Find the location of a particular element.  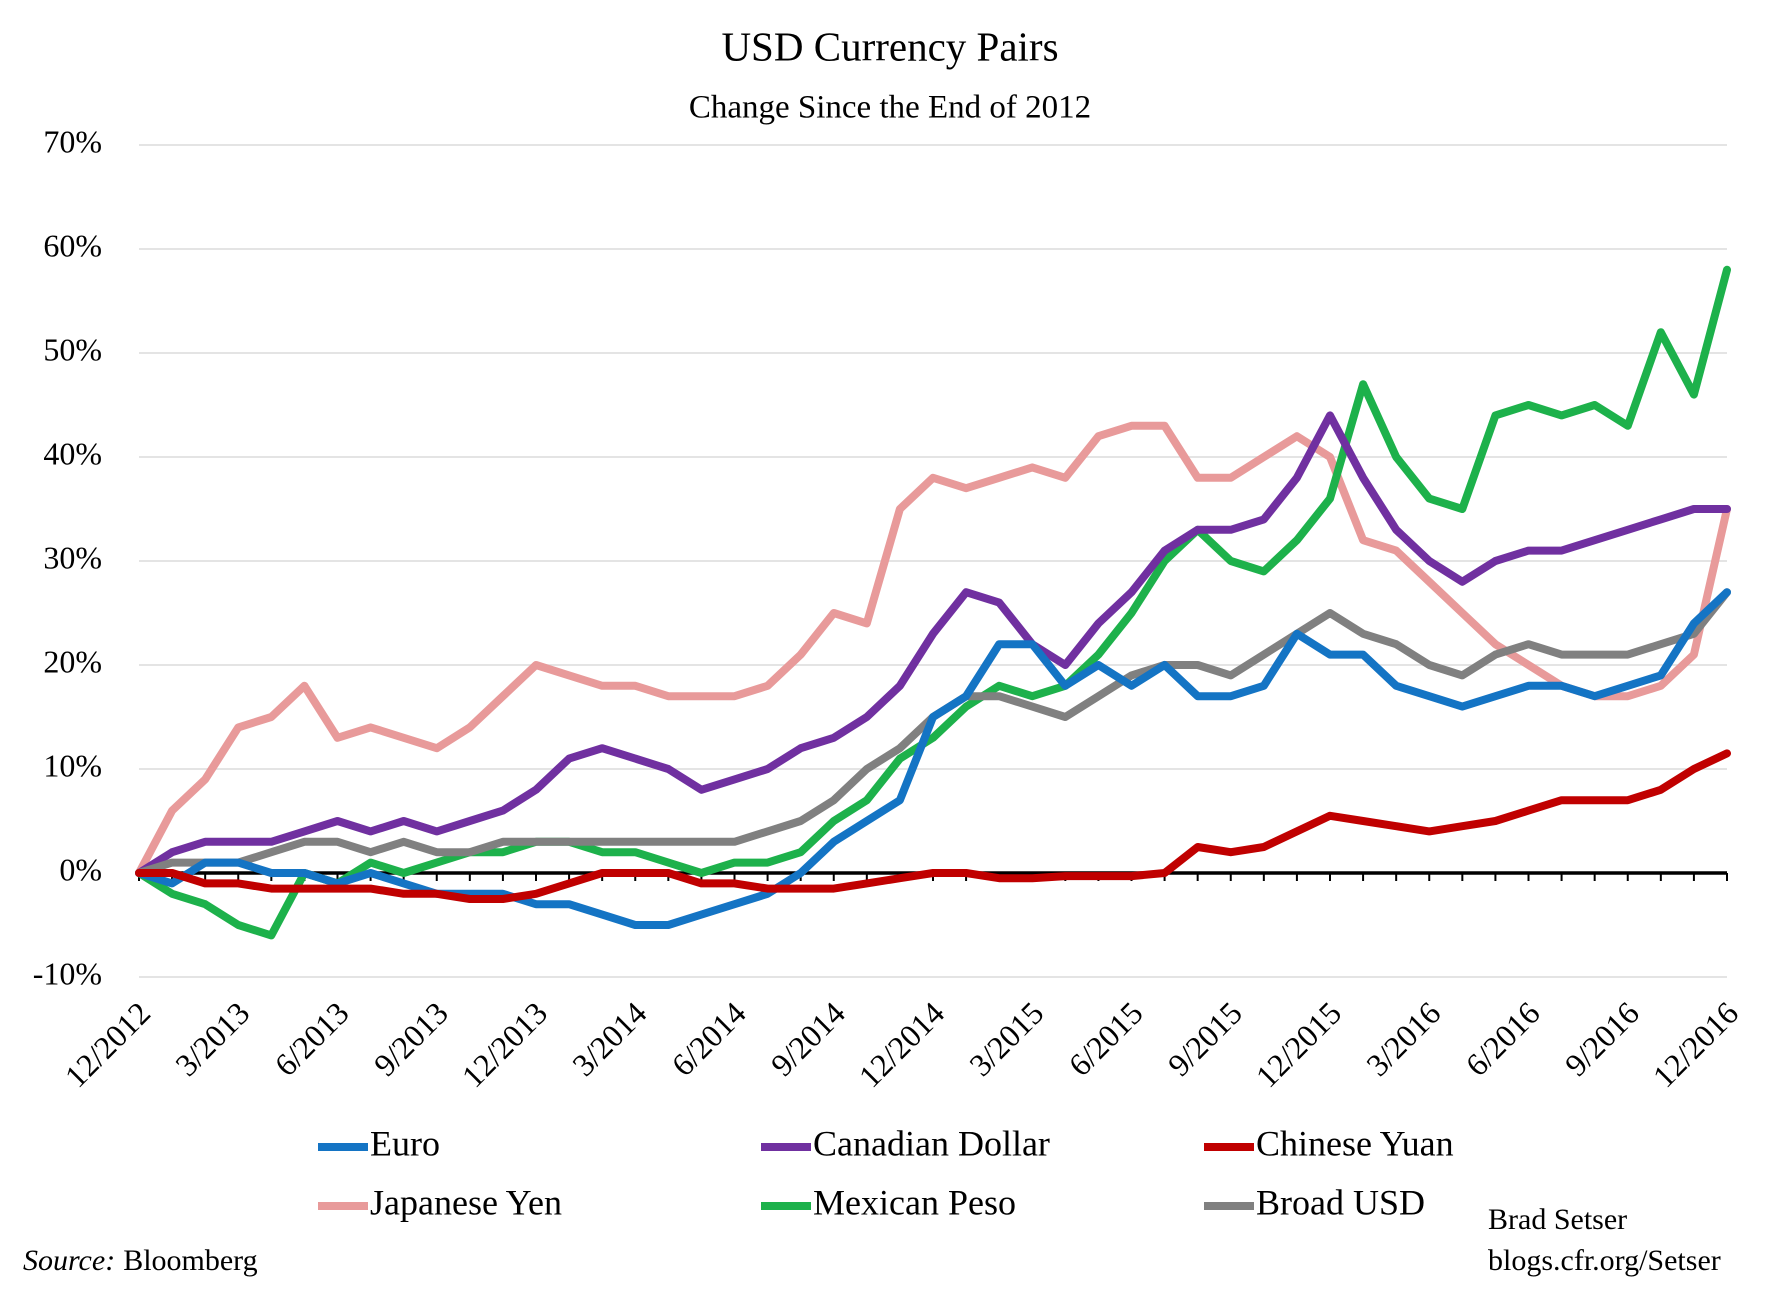

legend-label: Broad USD is located at coordinates (1340, 1202).